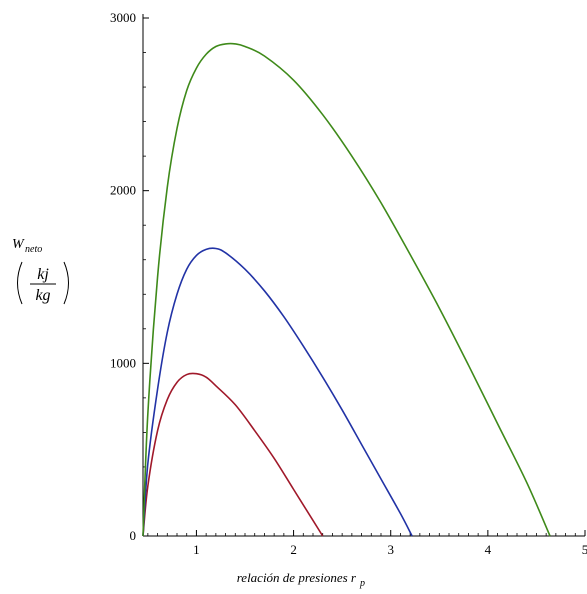  Describe the element at coordinates (43, 274) in the screenshot. I see `unit-numerator: kj` at that location.